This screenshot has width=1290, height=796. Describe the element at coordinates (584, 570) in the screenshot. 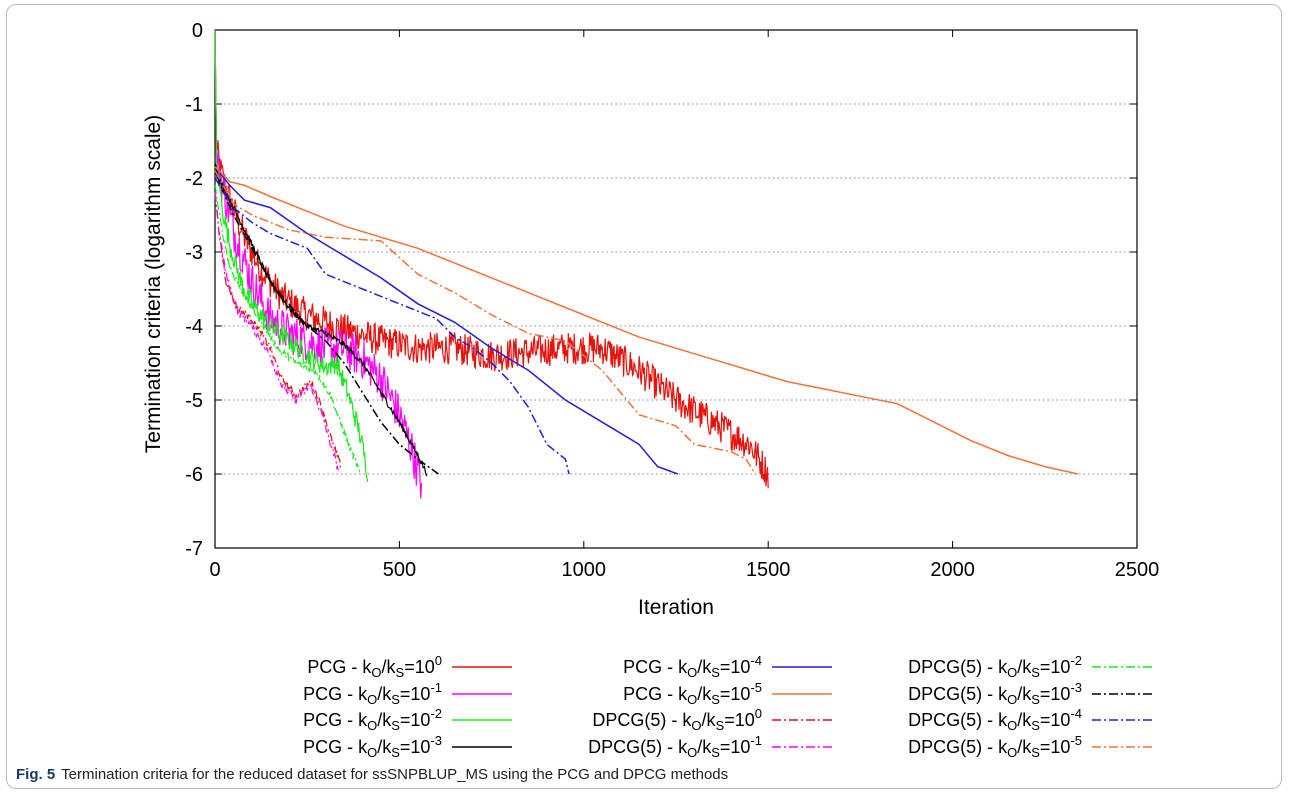

I see `x-tick-label-2: 1000` at that location.